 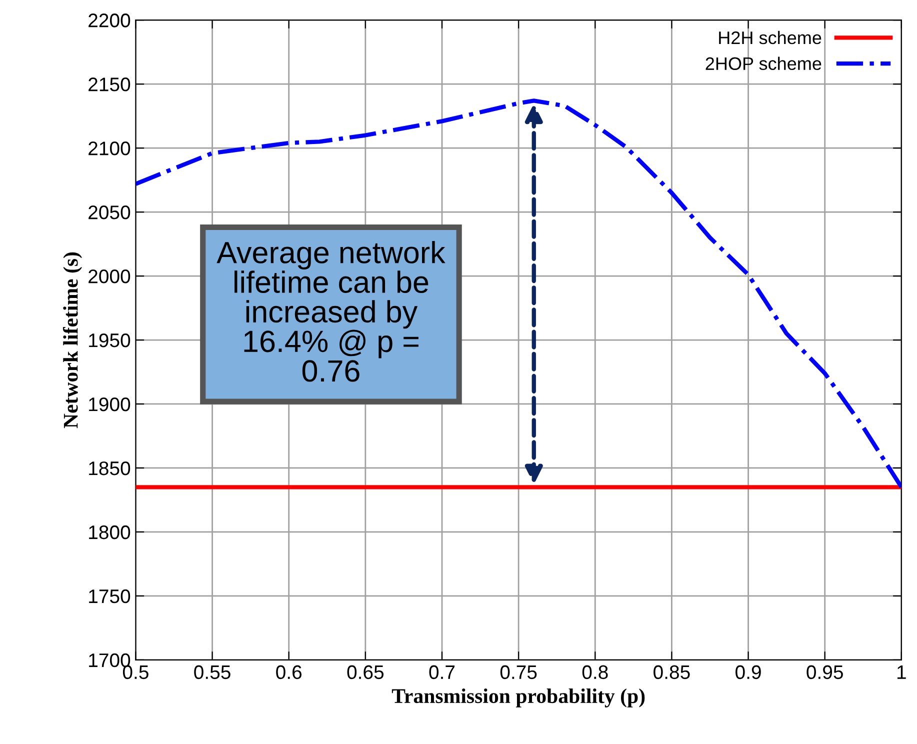 I want to click on y-tick-label: 2200, so click(x=109, y=21).